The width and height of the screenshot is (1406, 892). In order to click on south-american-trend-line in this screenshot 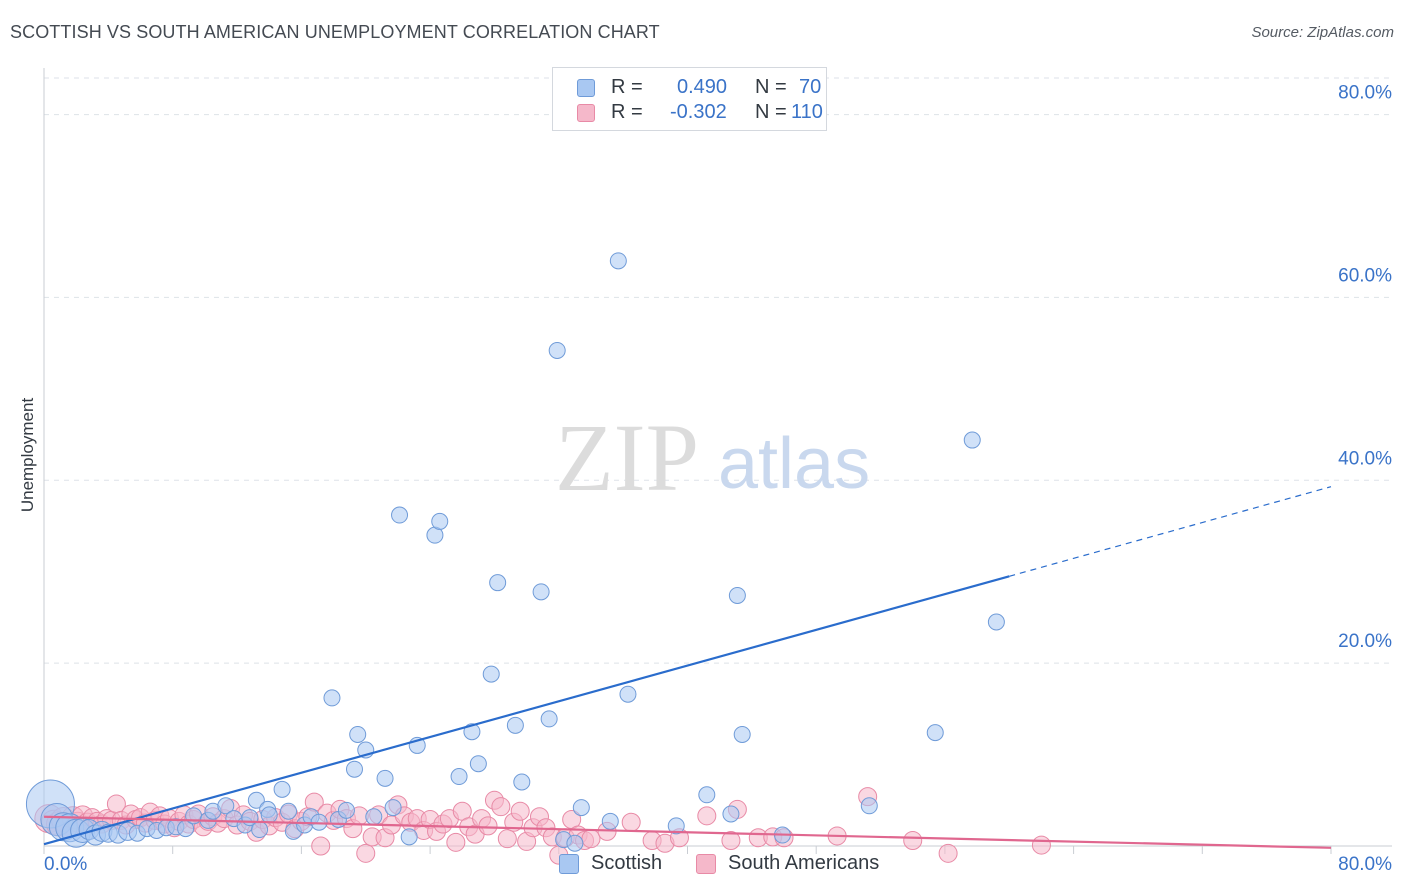, I will do `click(687, 832)`.